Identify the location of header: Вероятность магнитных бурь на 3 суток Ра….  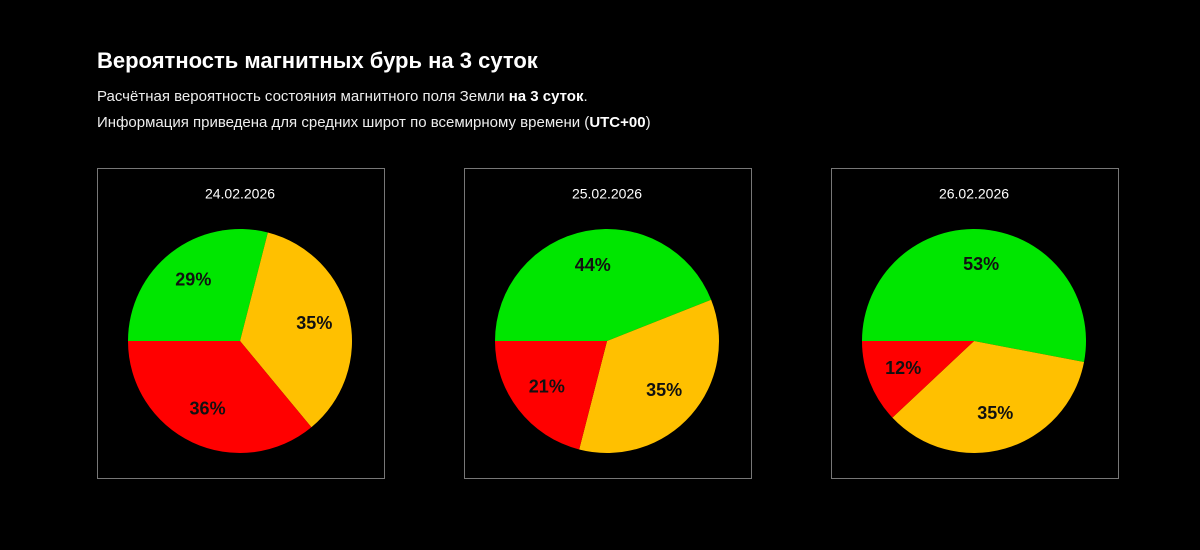
(374, 94).